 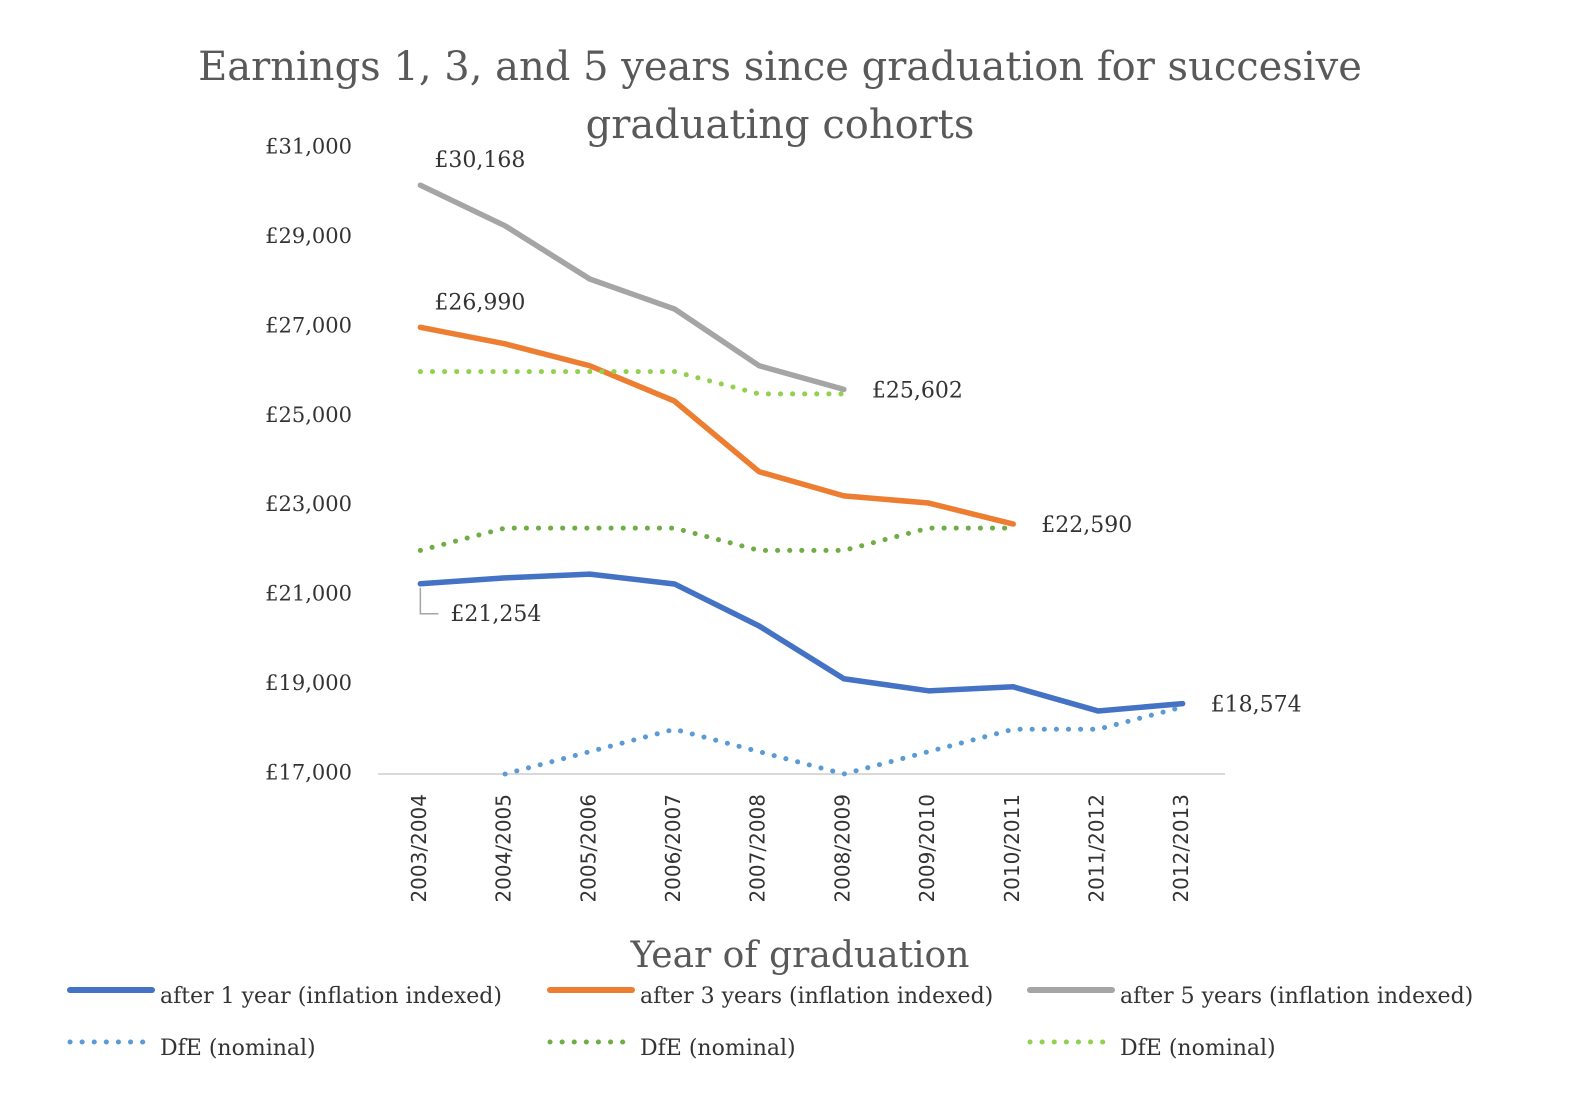 I want to click on x-tick-label: 2004/2005, so click(x=504, y=848).